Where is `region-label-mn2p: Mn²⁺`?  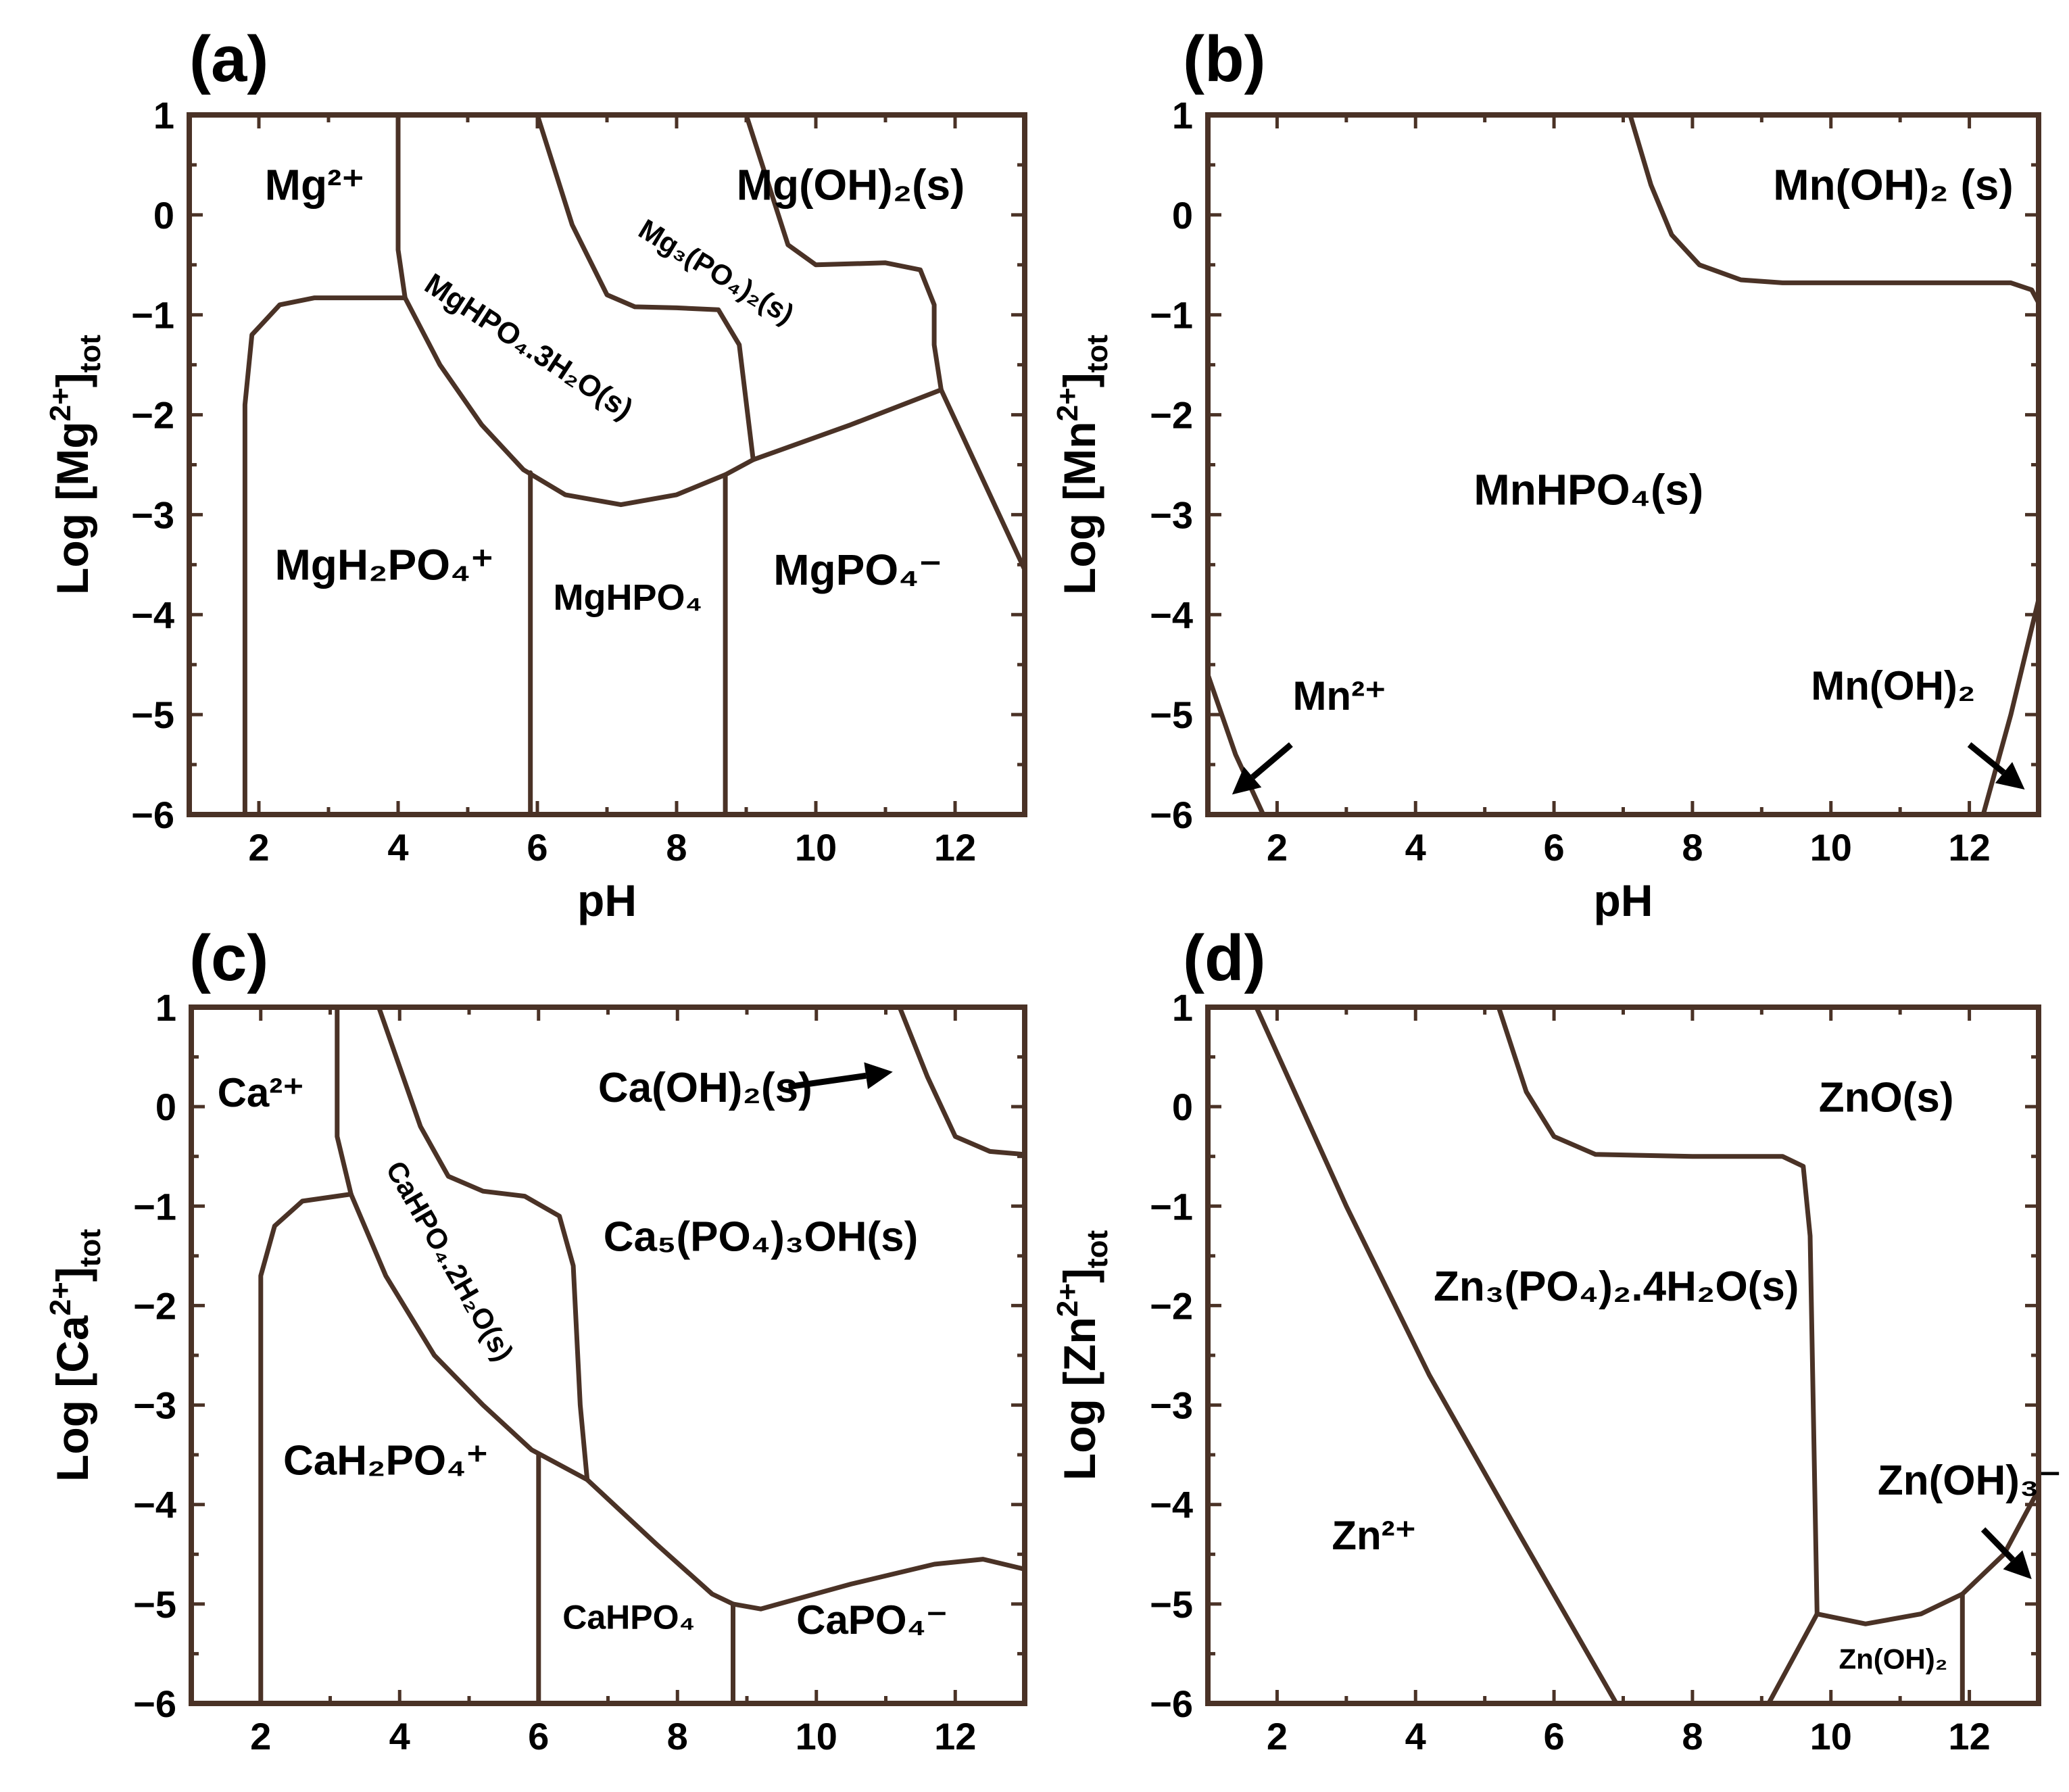
region-label-mn2p: Mn²⁺ is located at coordinates (1339, 696).